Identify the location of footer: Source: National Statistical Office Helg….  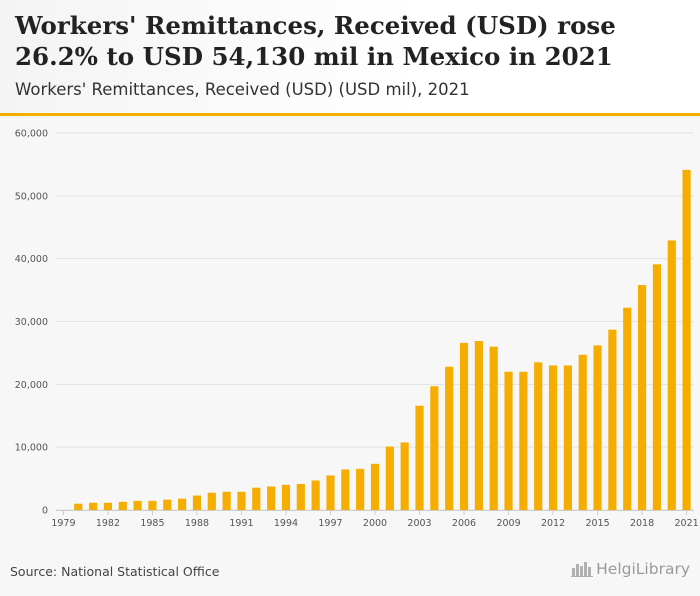
(350, 571).